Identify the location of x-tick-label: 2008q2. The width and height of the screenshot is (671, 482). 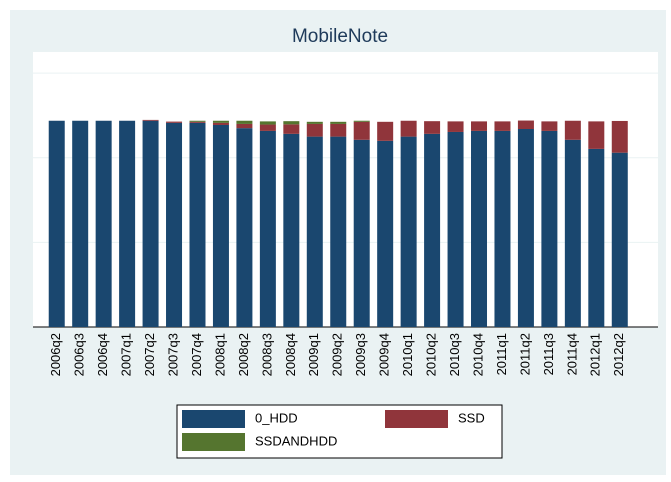
(243, 354).